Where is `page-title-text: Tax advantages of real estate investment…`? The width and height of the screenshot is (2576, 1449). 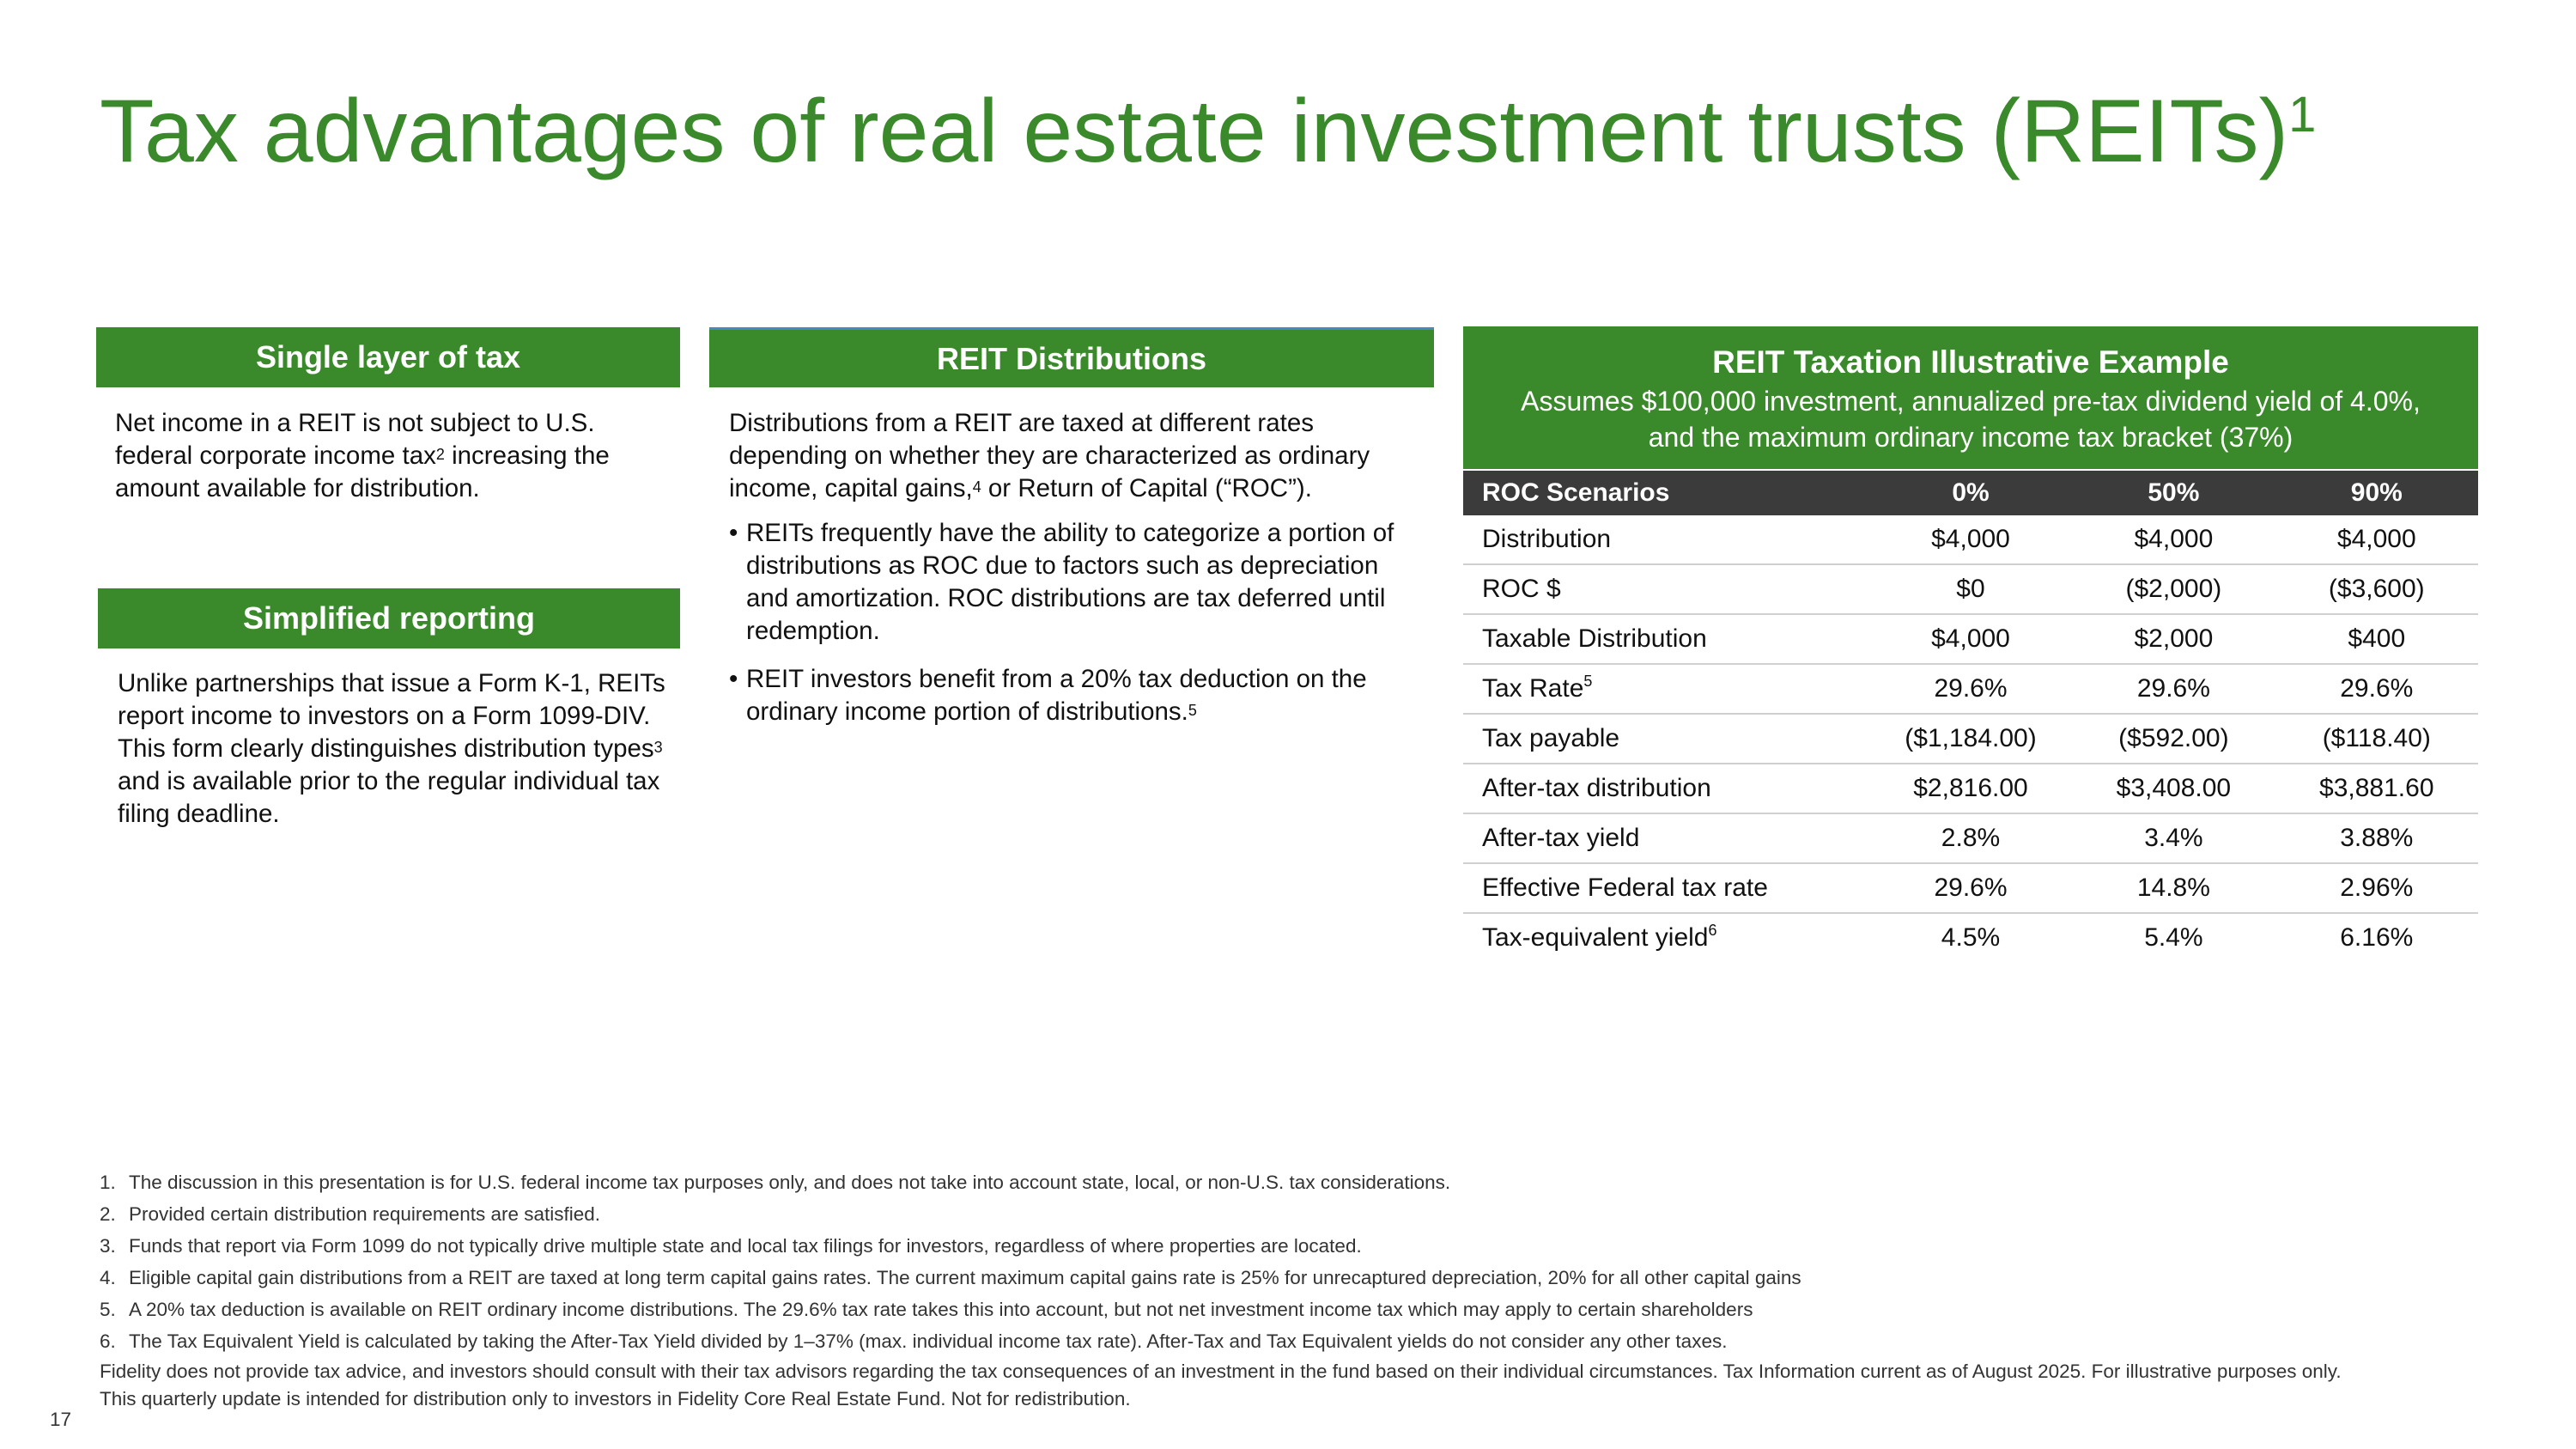
page-title-text: Tax advantages of real estate investment… is located at coordinates (1195, 131).